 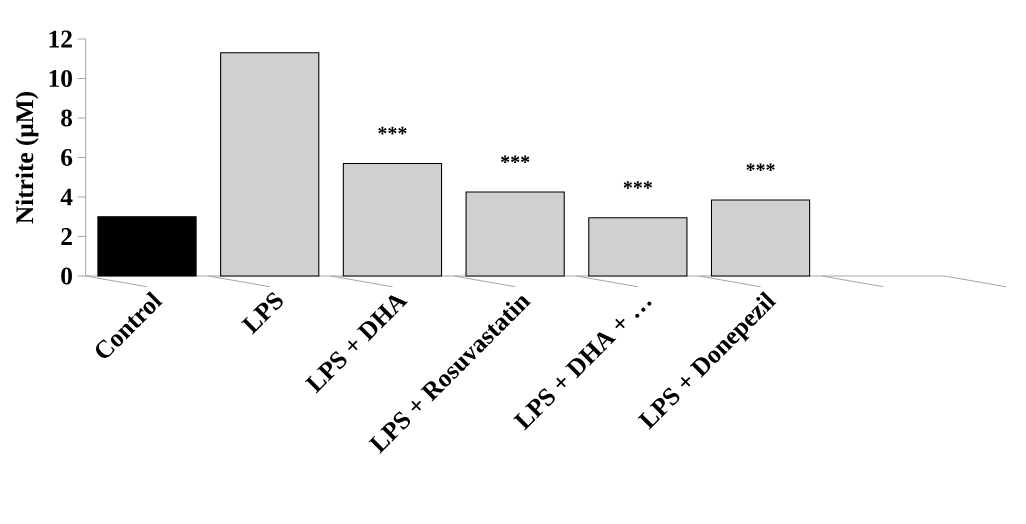 I want to click on y-tick-label: 10, so click(x=60, y=78).